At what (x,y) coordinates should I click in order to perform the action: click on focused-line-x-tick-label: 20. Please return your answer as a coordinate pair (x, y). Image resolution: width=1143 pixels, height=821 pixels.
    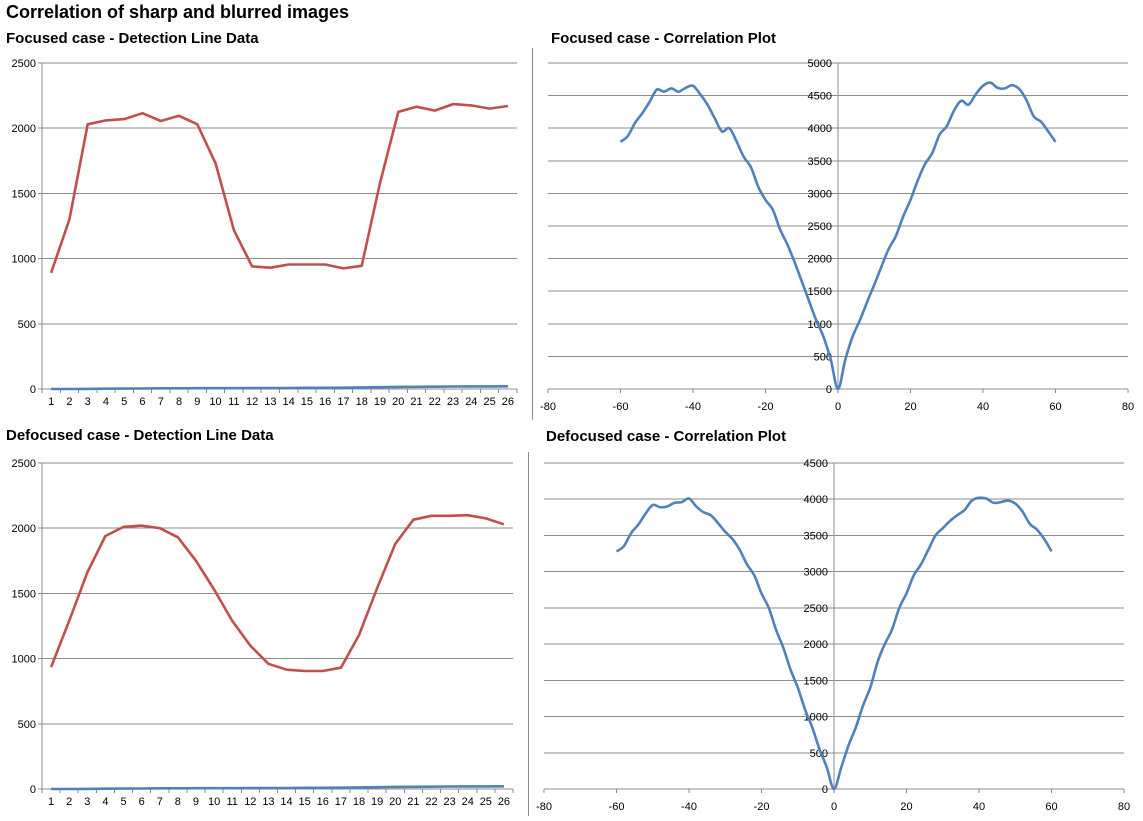
    Looking at the image, I should click on (398, 402).